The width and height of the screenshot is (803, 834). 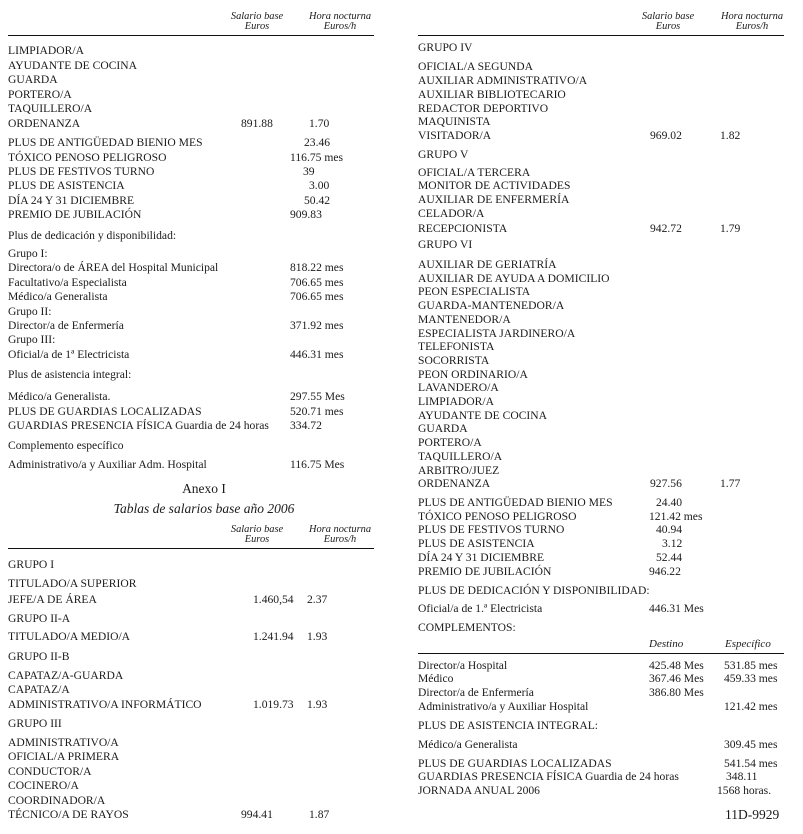 What do you see at coordinates (273, 599) in the screenshot?
I see `row-value-1: 1.460,54` at bounding box center [273, 599].